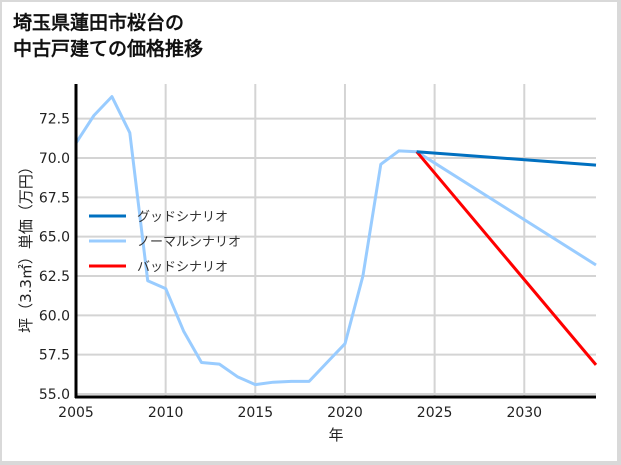  Describe the element at coordinates (54, 395) in the screenshot. I see `y-tick-label: 55.0` at that location.